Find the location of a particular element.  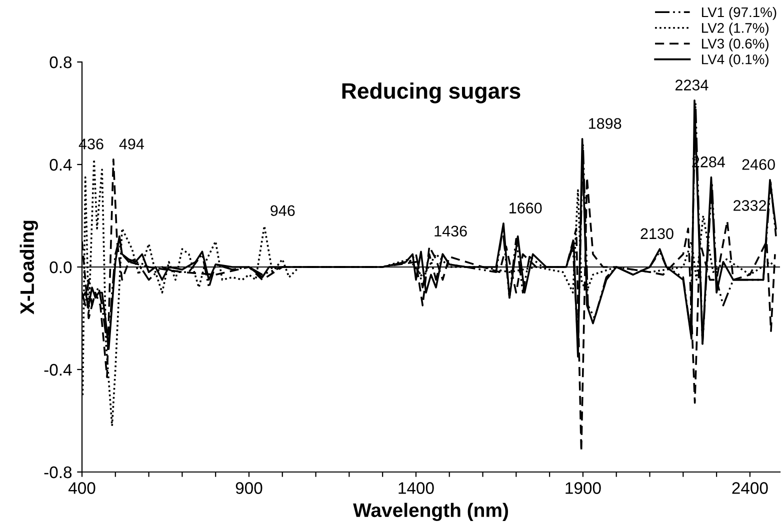

y-tick-label: -0.4 is located at coordinates (58, 370).